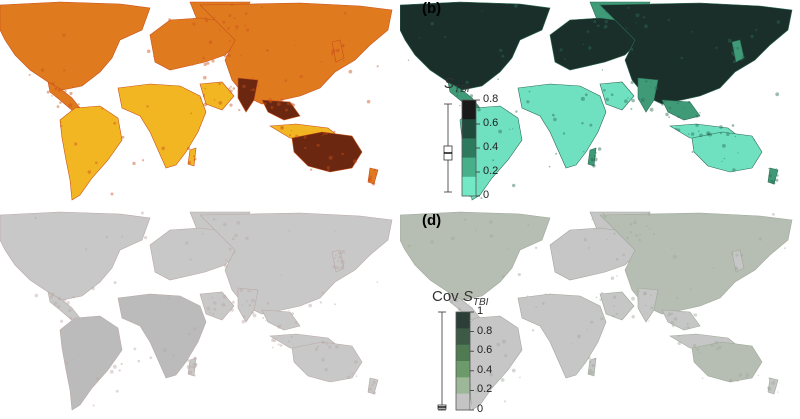 Image resolution: width=800 pixels, height=419 pixels. Describe the element at coordinates (91, 153) in the screenshot. I see `continent-south-america` at that location.